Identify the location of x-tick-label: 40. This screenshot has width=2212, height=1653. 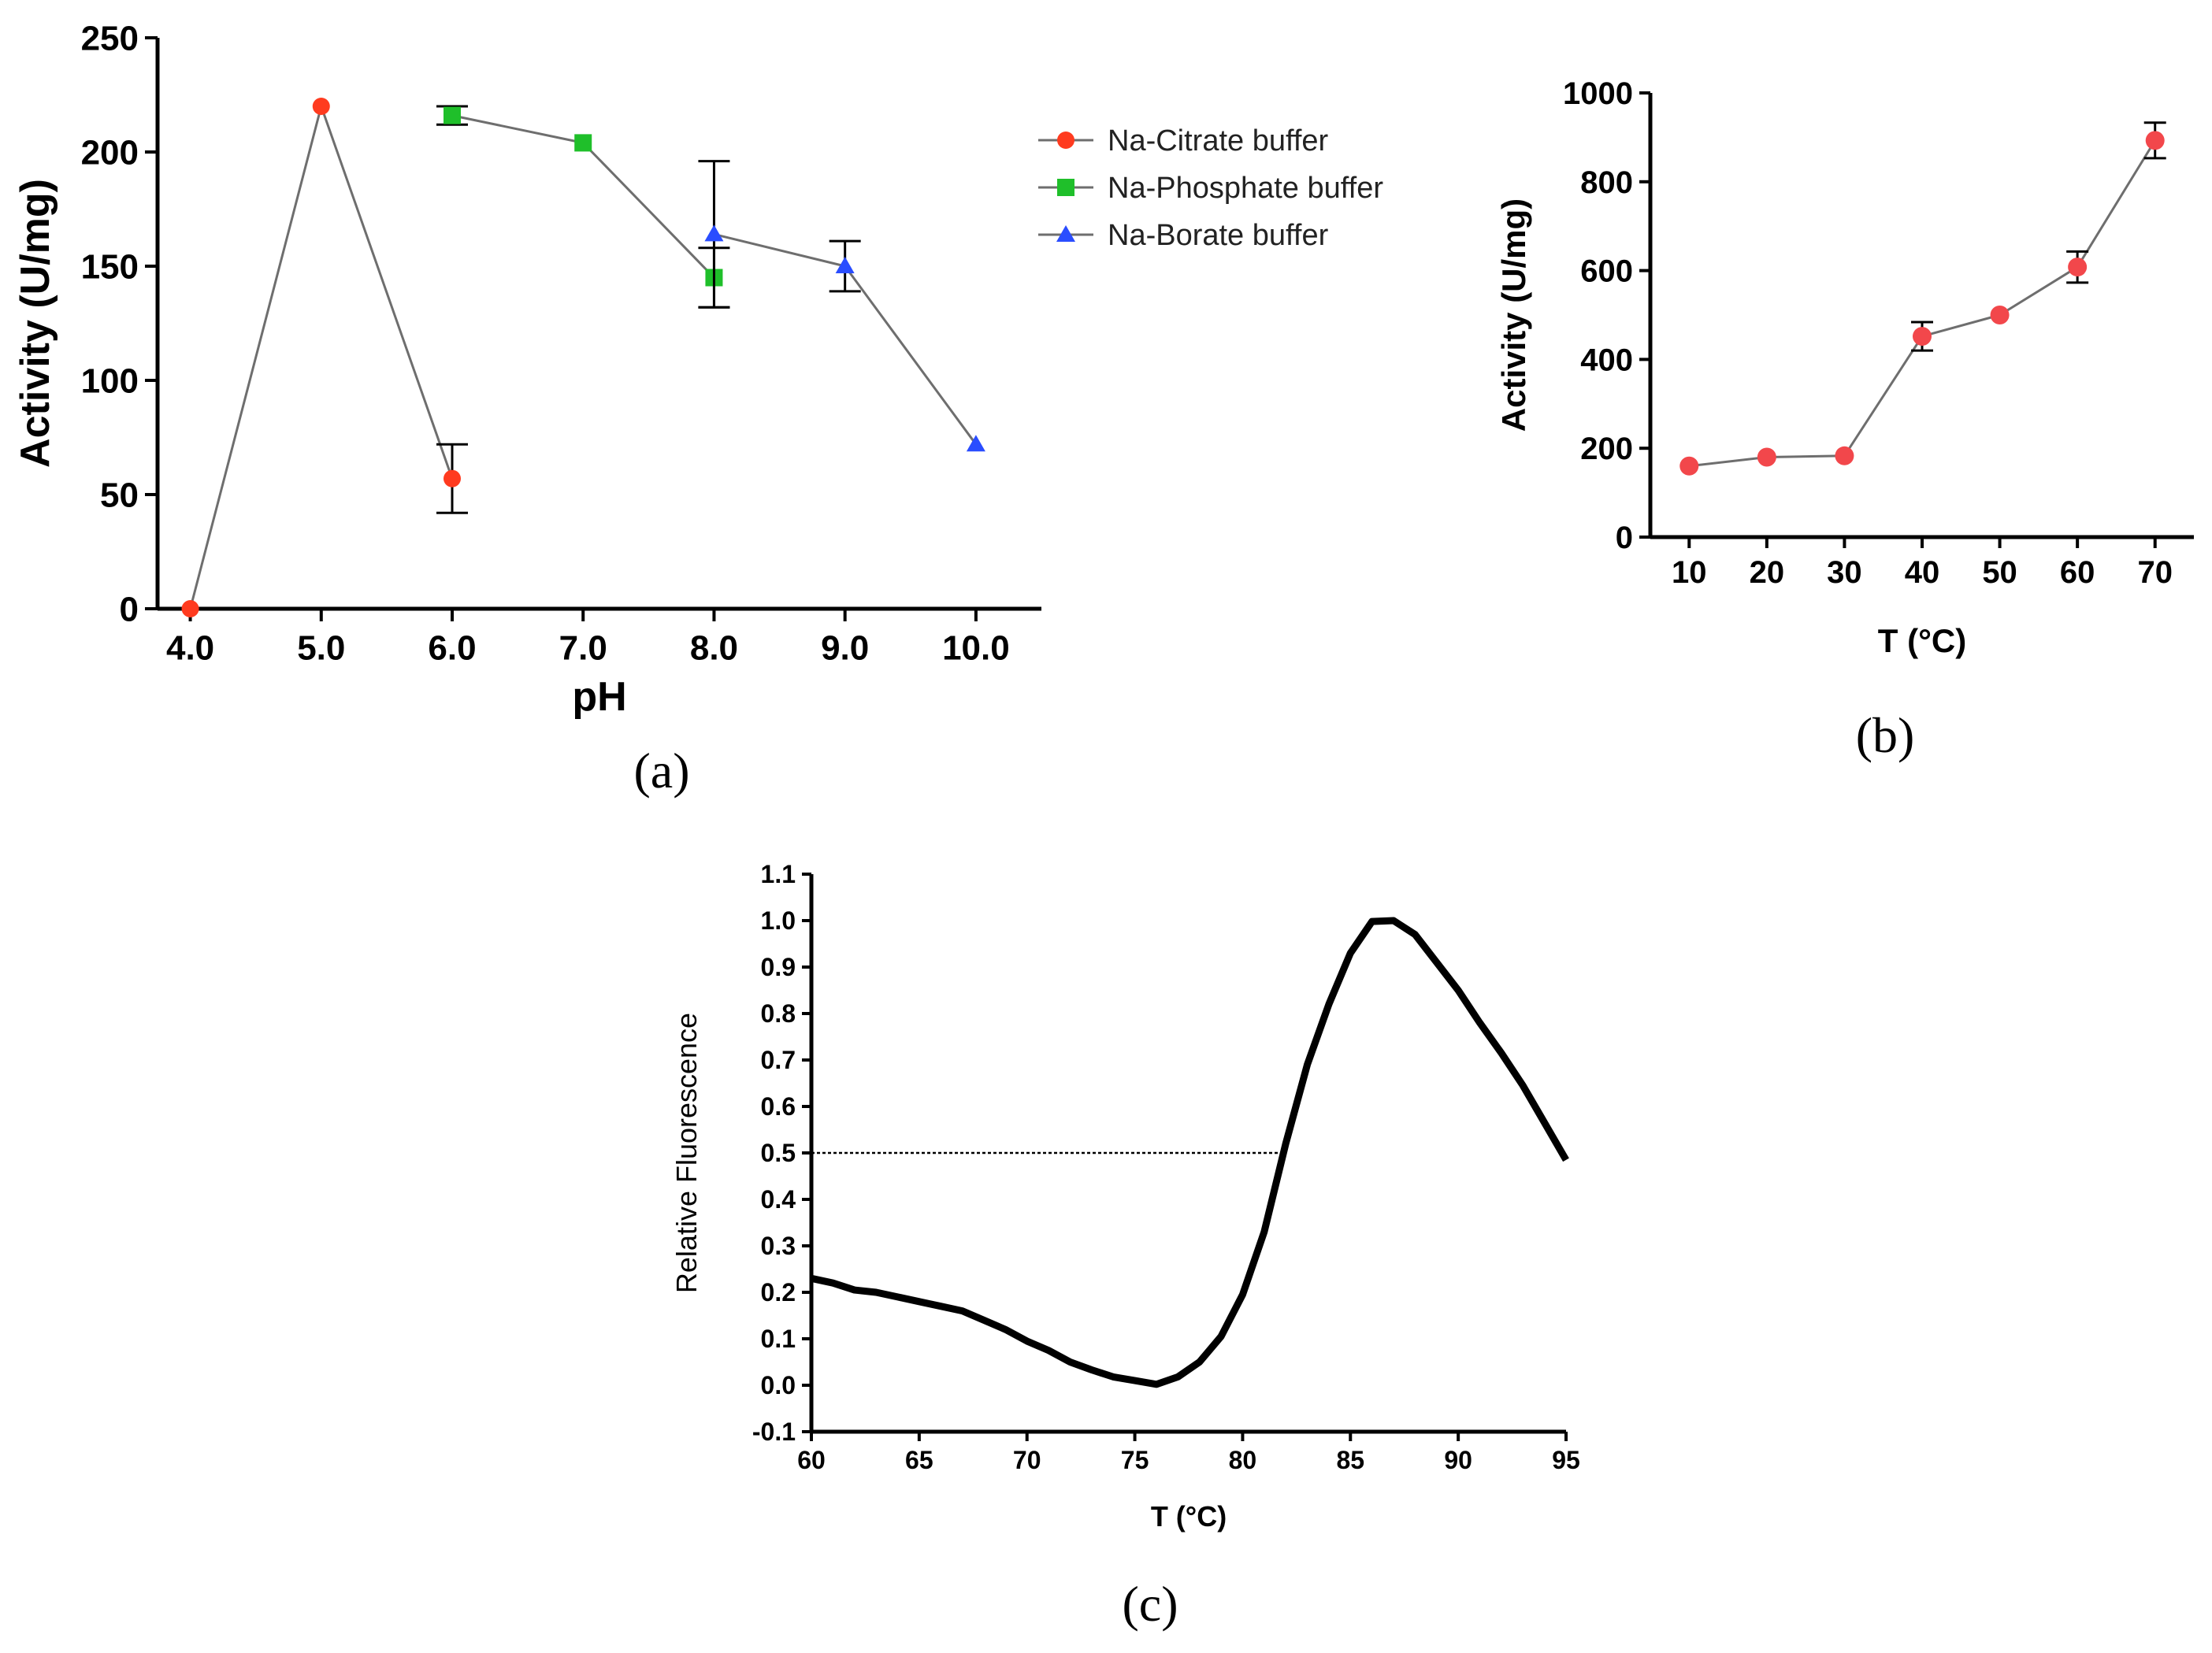
(1922, 572).